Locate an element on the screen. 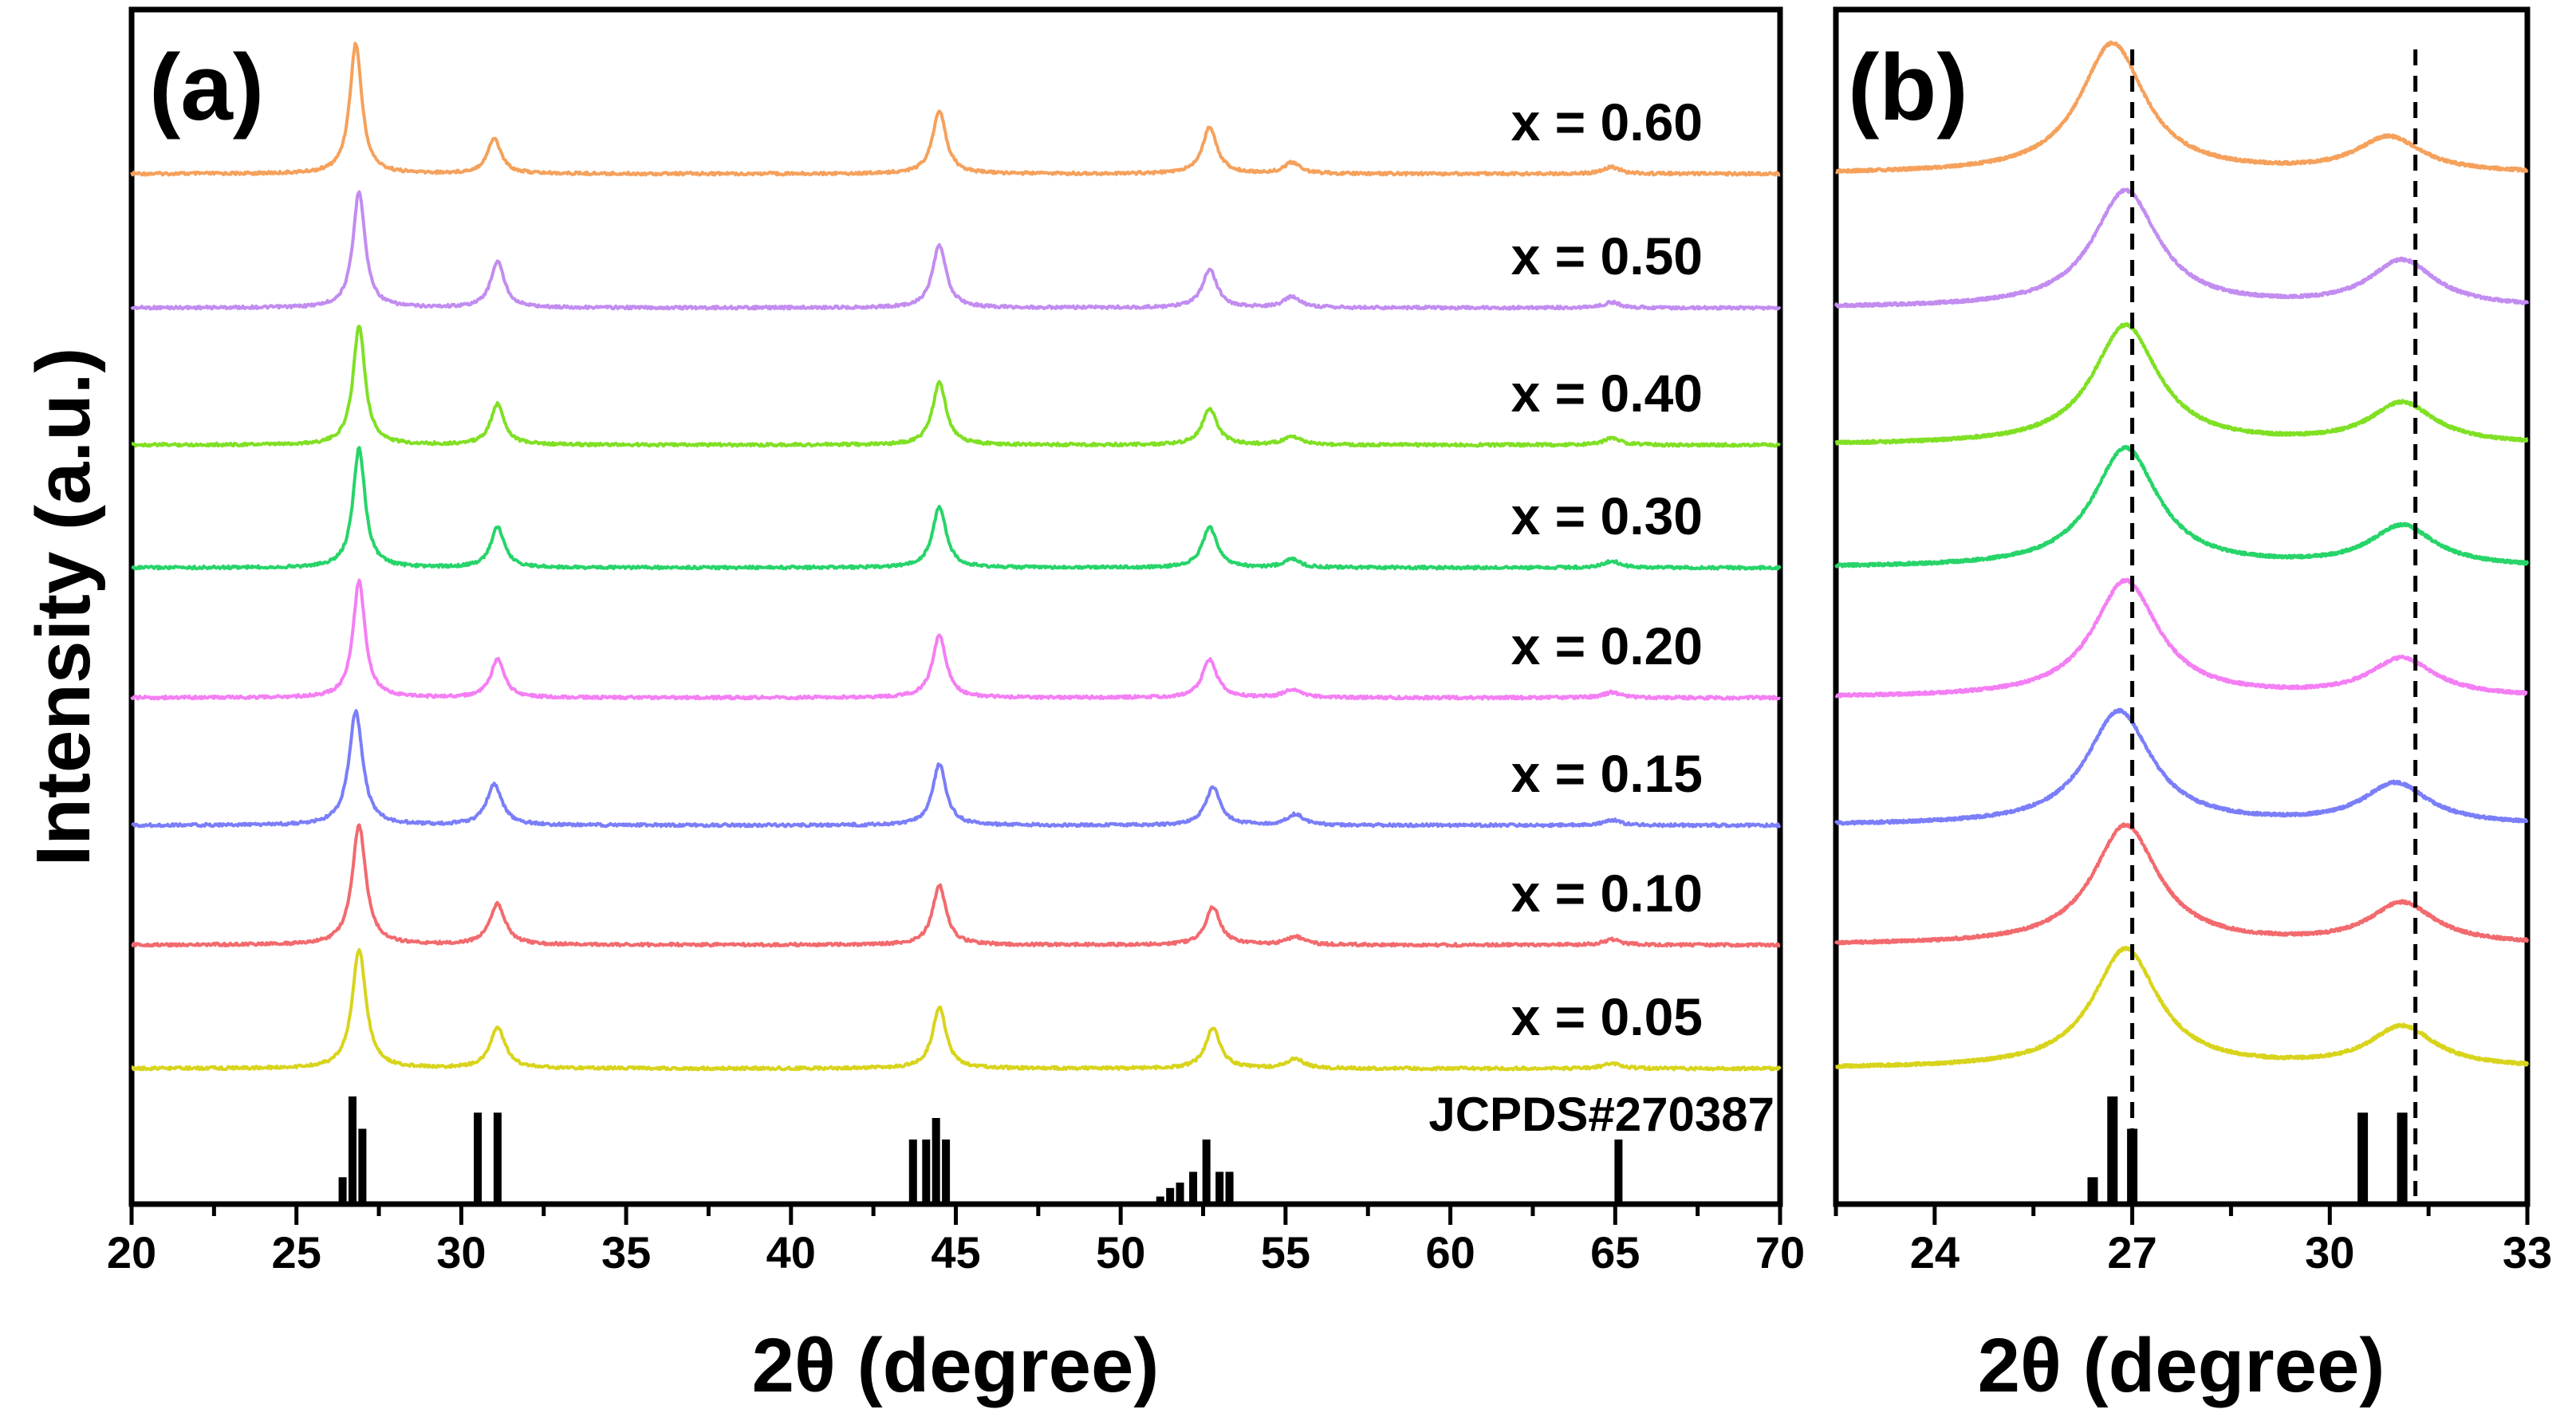 This screenshot has width=2576, height=1425. panel-a-label: (a) is located at coordinates (206, 87).